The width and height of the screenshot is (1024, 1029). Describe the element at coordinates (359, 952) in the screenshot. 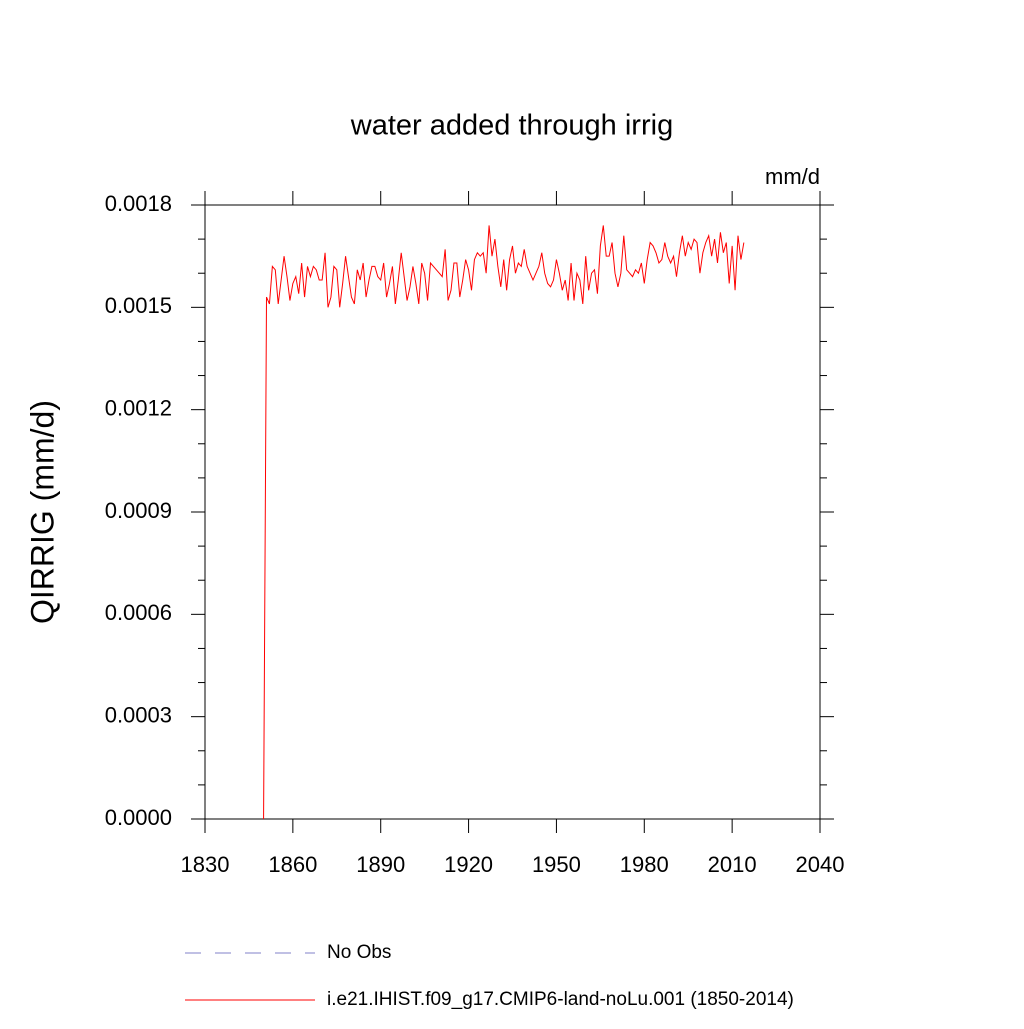

I see `legend-label: No Obs` at that location.